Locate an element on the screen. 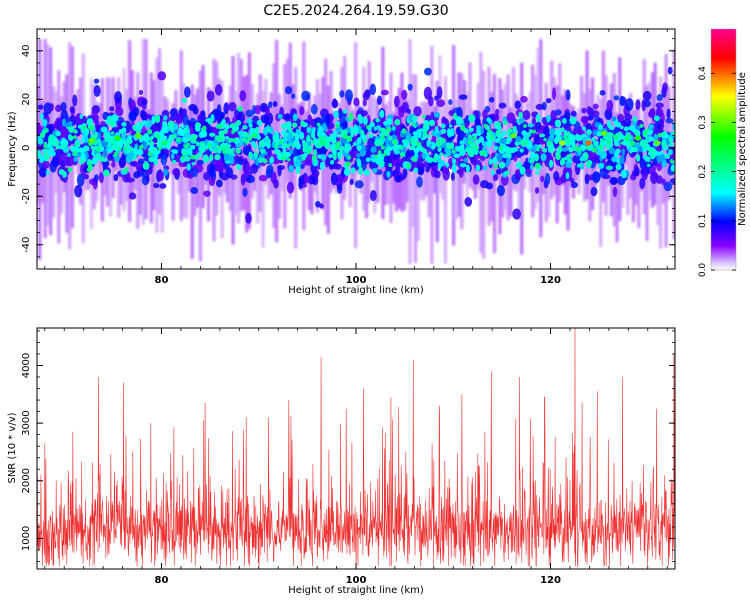 This screenshot has height=600, width=750. spectrogram-ytick-label: -40 is located at coordinates (26, 245).